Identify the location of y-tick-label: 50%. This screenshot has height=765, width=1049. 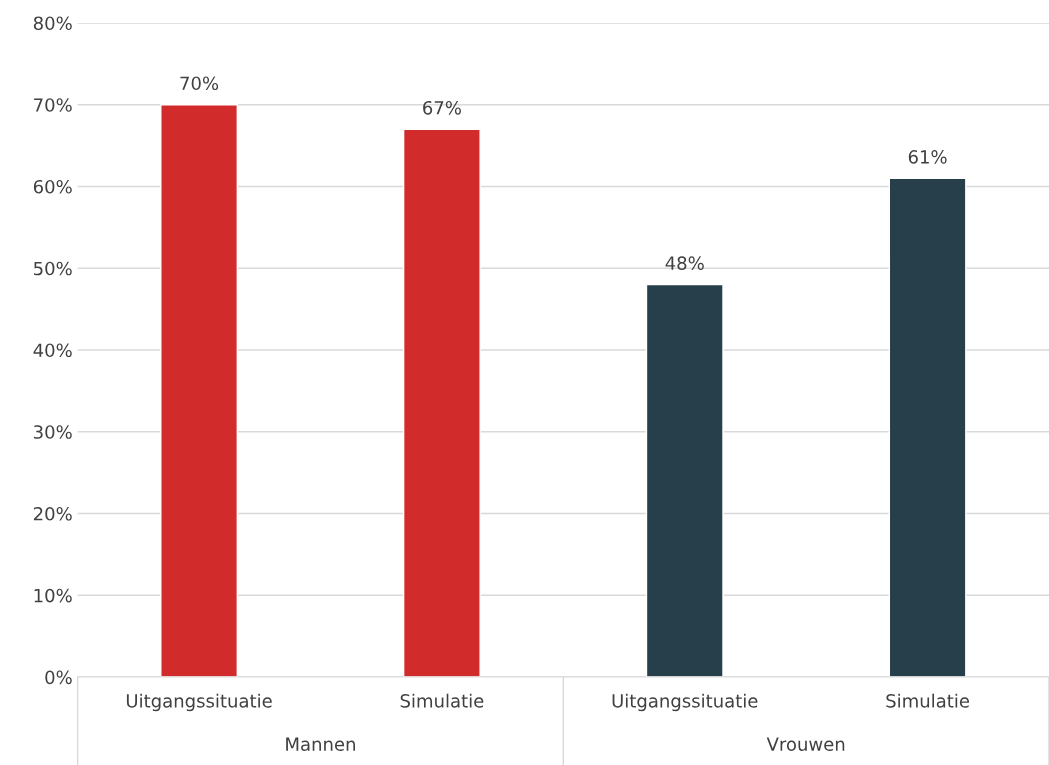
(53, 268).